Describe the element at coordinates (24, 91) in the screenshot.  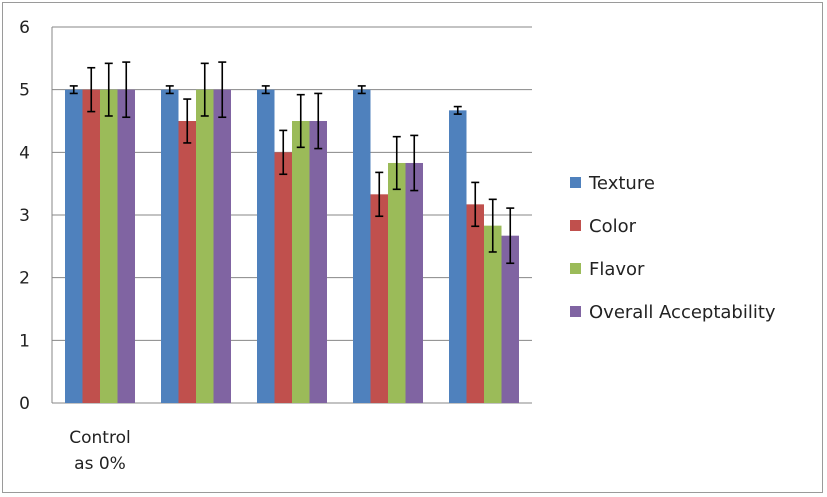
I see `y-tick-label-5: 5` at that location.